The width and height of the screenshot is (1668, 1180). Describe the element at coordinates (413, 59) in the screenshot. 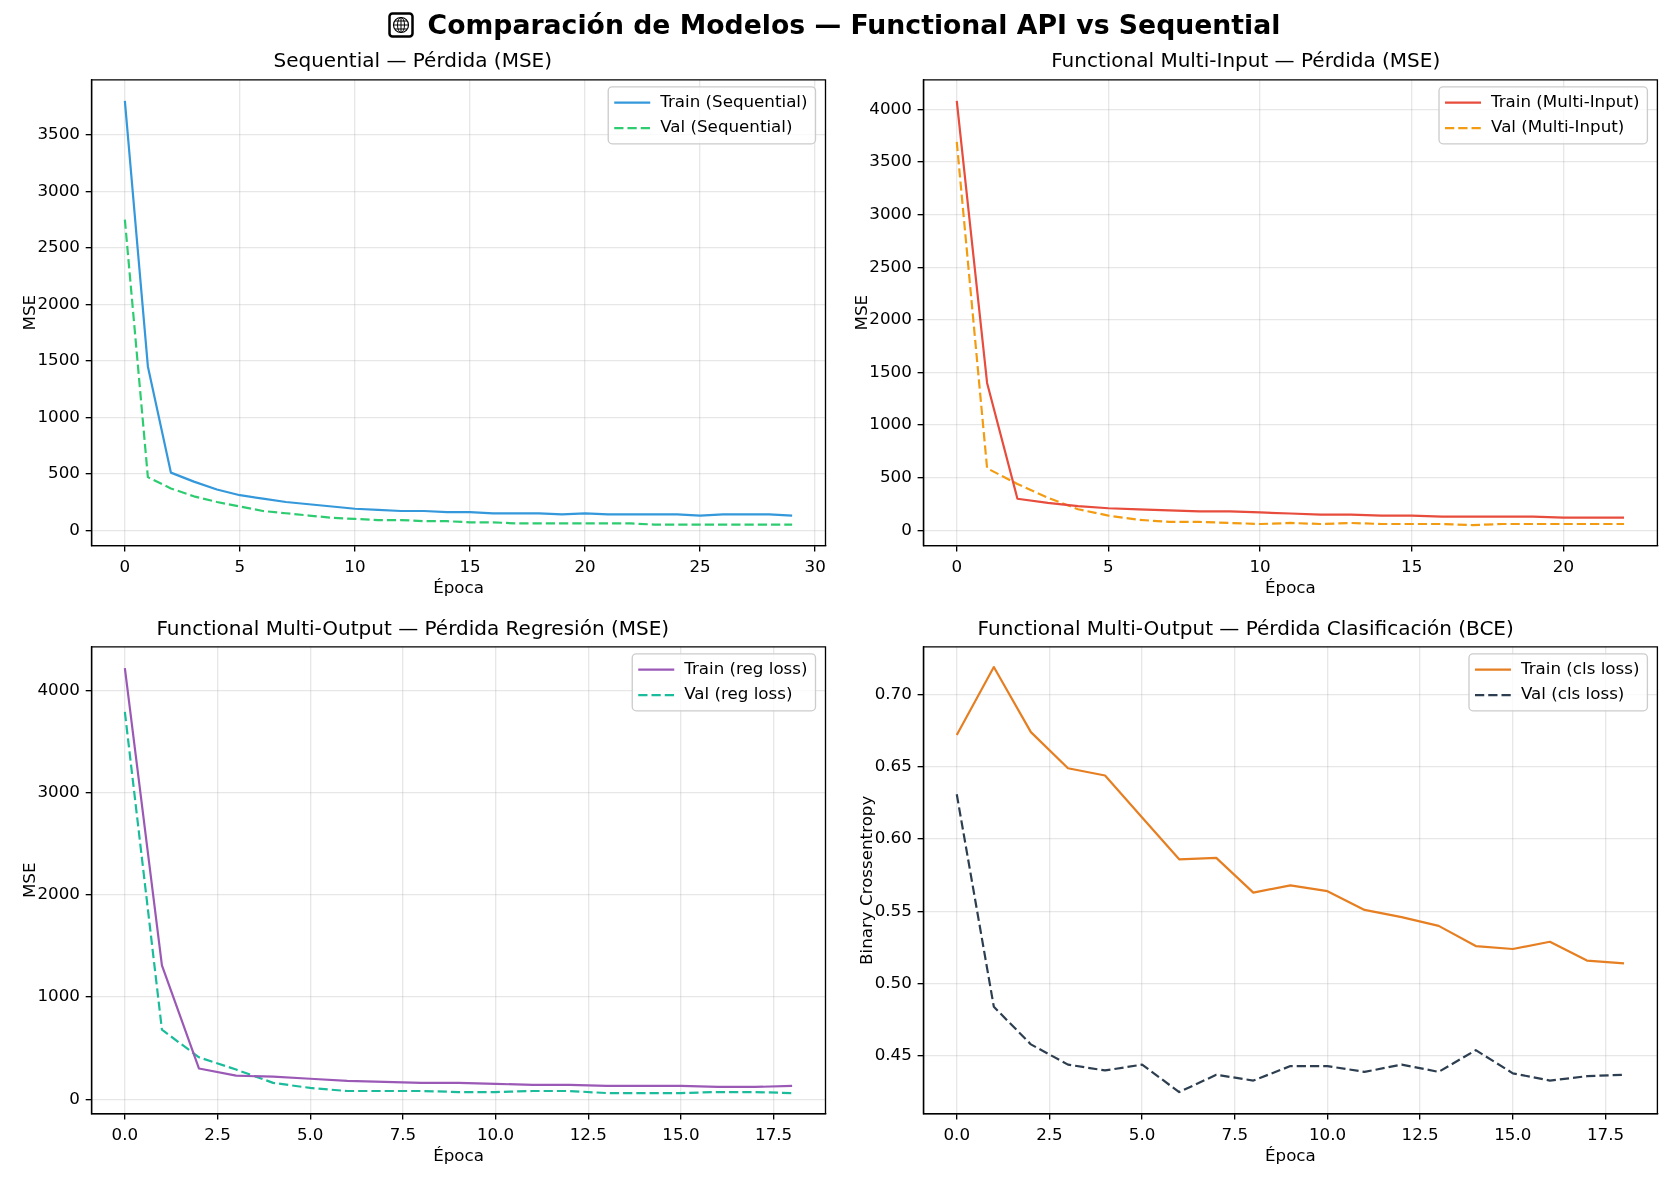

I see `chart-title: Sequential — Pérdida (MSE)` at that location.